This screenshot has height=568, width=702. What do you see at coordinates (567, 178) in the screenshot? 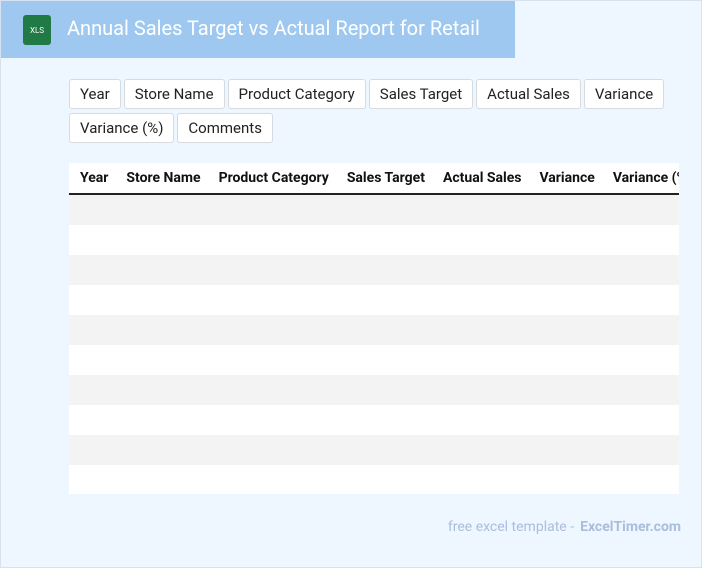
I see `column-header: Variance` at bounding box center [567, 178].